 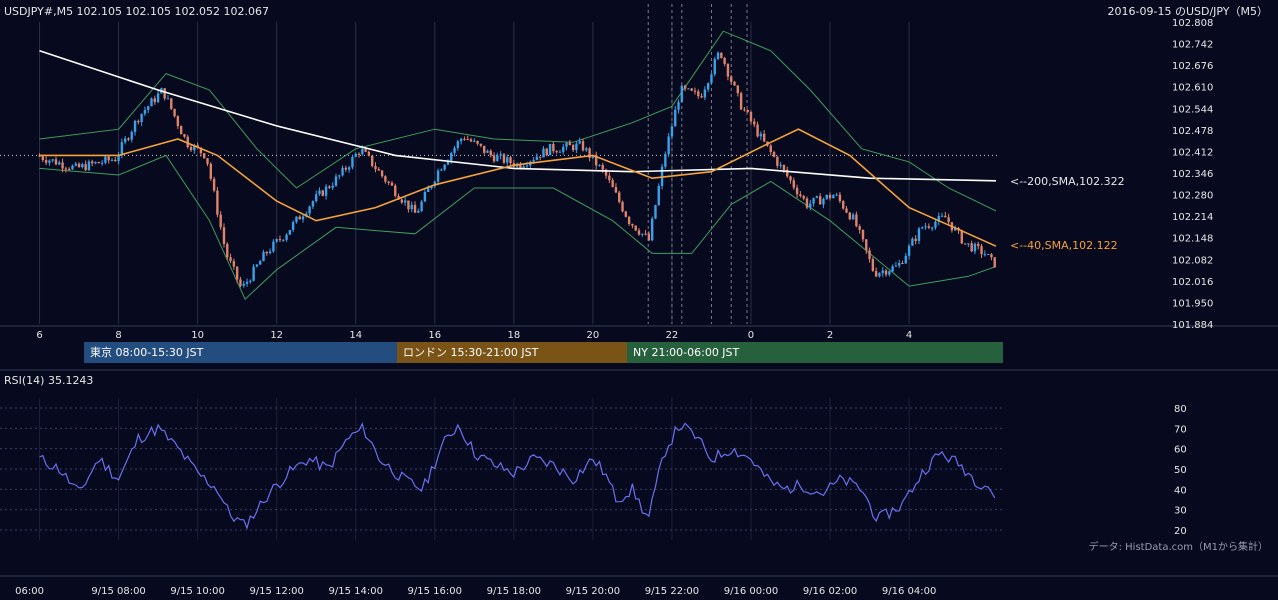 What do you see at coordinates (1180, 470) in the screenshot?
I see `rsi-y-tick: 50` at bounding box center [1180, 470].